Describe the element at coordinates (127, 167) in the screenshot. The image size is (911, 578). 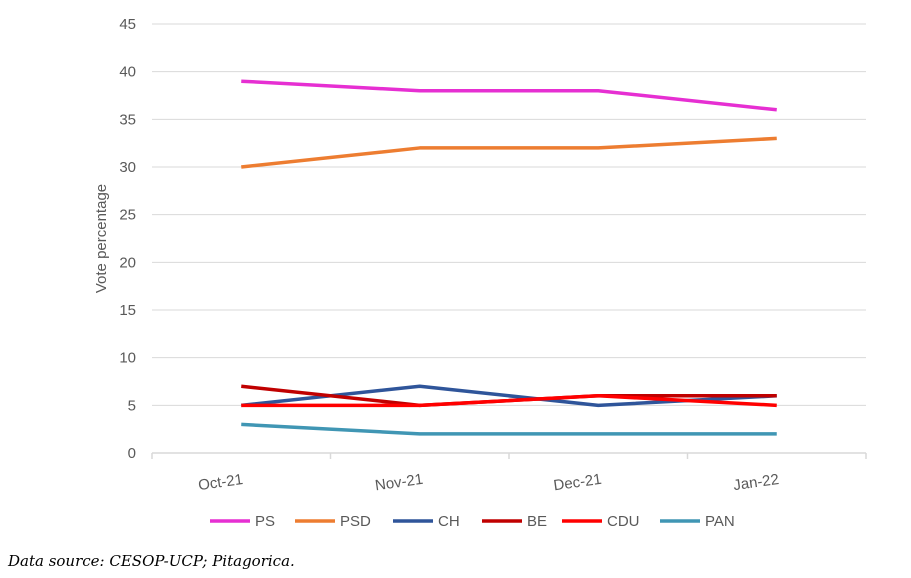
I see `y-tick-label: 30` at that location.